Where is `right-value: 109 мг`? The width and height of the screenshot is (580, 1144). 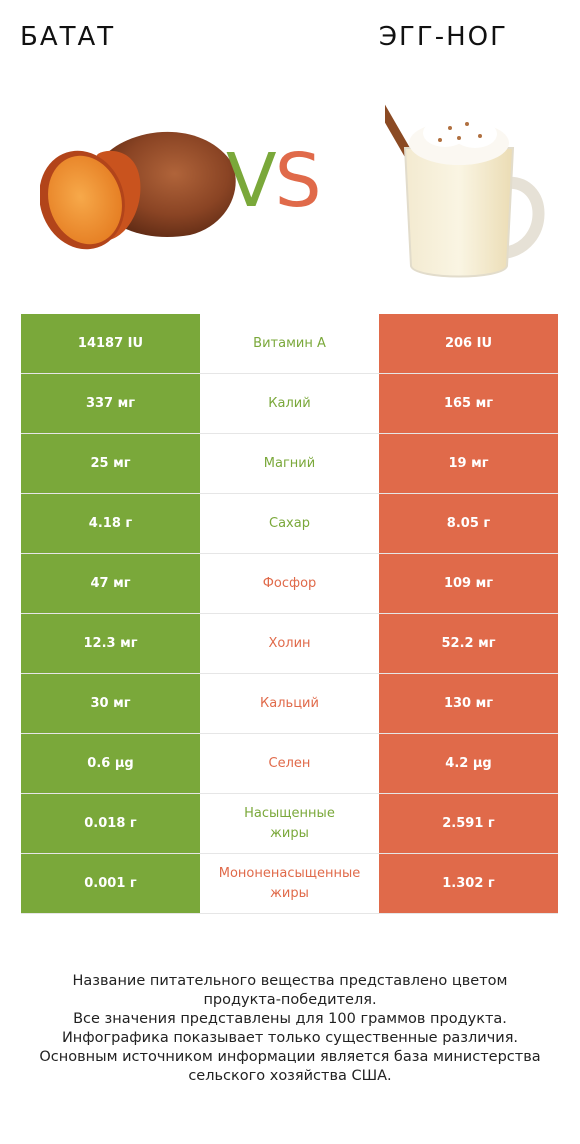
right-value: 109 мг is located at coordinates (468, 583).